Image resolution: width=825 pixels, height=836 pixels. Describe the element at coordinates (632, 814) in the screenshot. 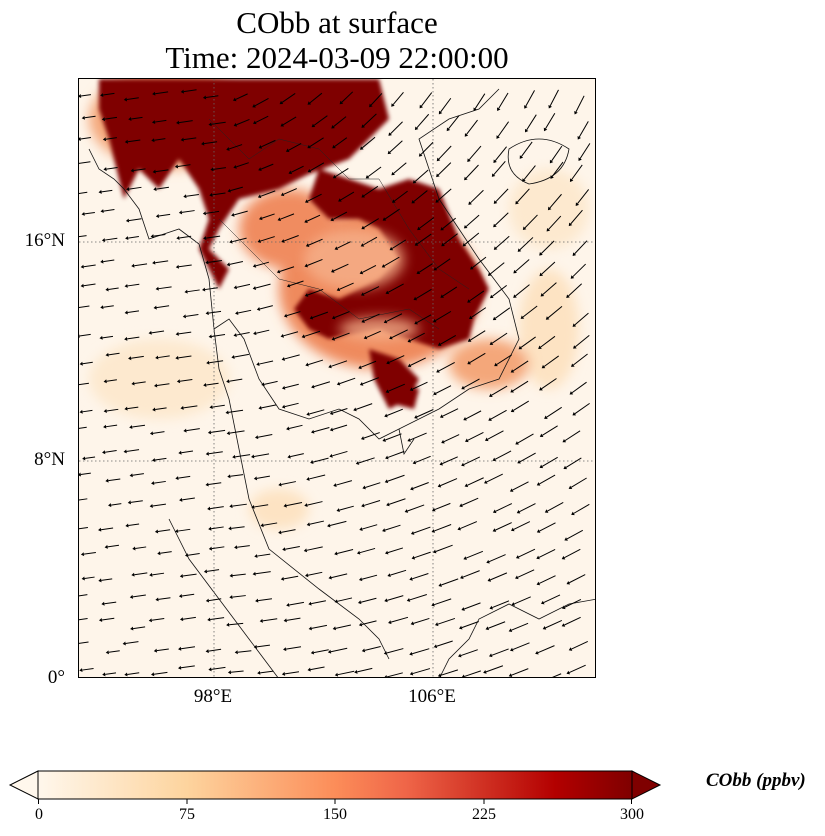

I see `colorbar-tick-300: 300` at that location.